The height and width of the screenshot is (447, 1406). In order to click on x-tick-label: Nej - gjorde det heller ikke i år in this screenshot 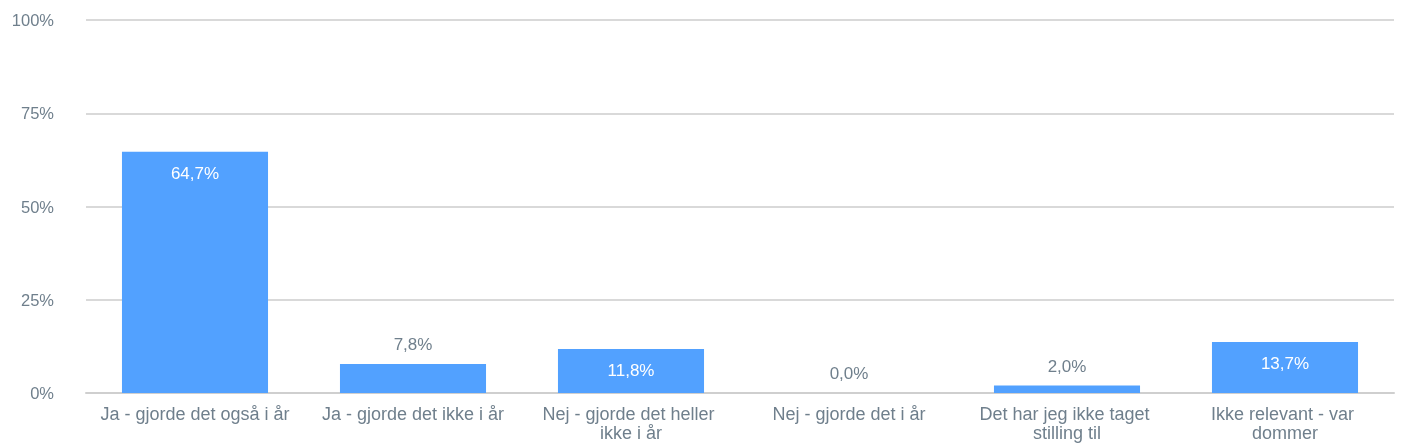, I will do `click(631, 423)`.